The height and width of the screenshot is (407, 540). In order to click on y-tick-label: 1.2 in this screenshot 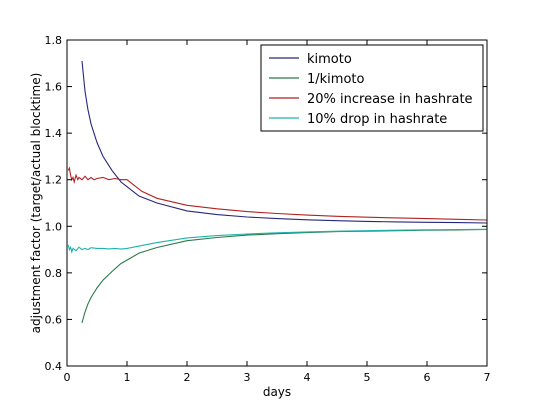, I will do `click(54, 180)`.